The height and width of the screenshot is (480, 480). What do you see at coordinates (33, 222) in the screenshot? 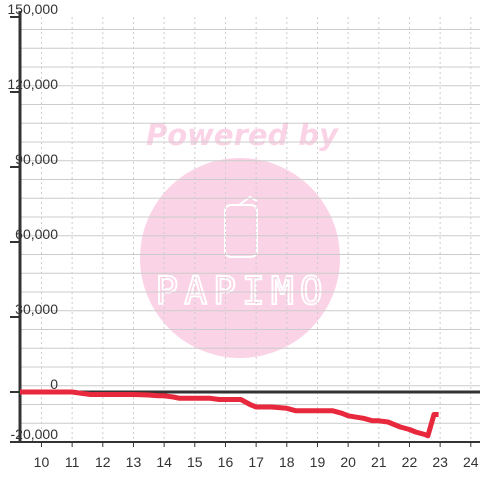
I see `y-axis-ticks: -20,000 0 30,000 60,000 90,000 120,000 150,000` at bounding box center [33, 222].